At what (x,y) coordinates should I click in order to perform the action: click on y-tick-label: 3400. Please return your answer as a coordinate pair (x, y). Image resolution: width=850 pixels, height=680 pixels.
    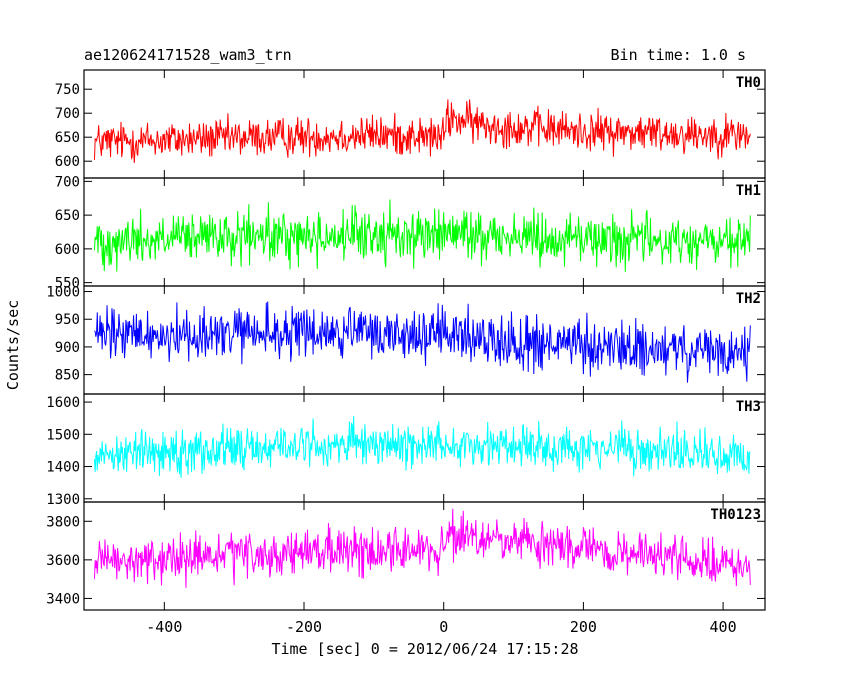
    Looking at the image, I should click on (63, 599).